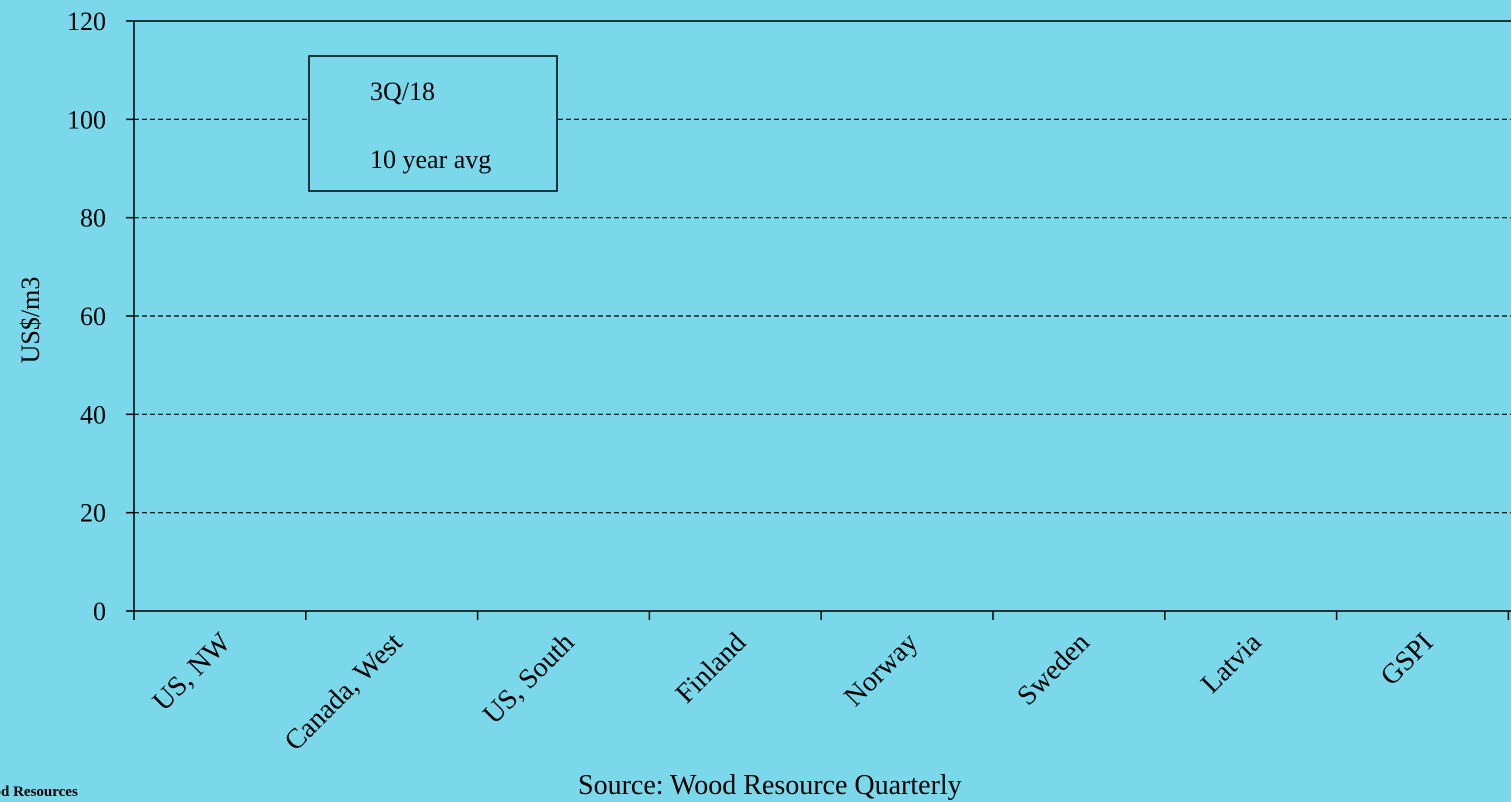 The image size is (1511, 802). I want to click on x-tick-label-us-nw: US, NW, so click(192, 672).